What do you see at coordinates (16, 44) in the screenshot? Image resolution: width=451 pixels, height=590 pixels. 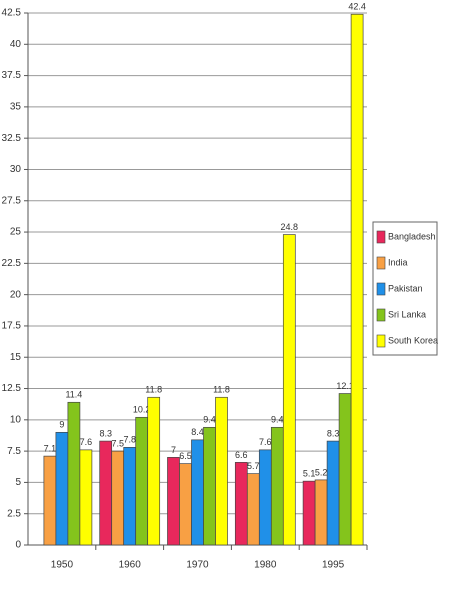 I see `y-tick-label: 40` at bounding box center [16, 44].